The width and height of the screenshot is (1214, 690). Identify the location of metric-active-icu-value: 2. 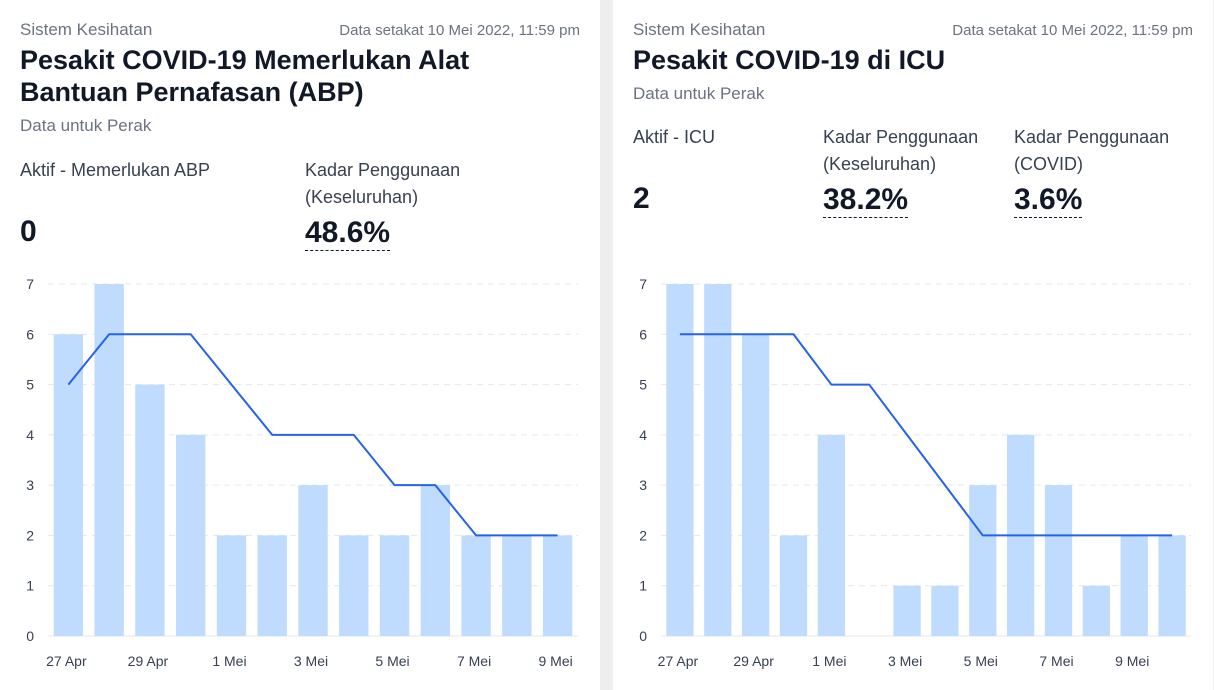
(641, 198).